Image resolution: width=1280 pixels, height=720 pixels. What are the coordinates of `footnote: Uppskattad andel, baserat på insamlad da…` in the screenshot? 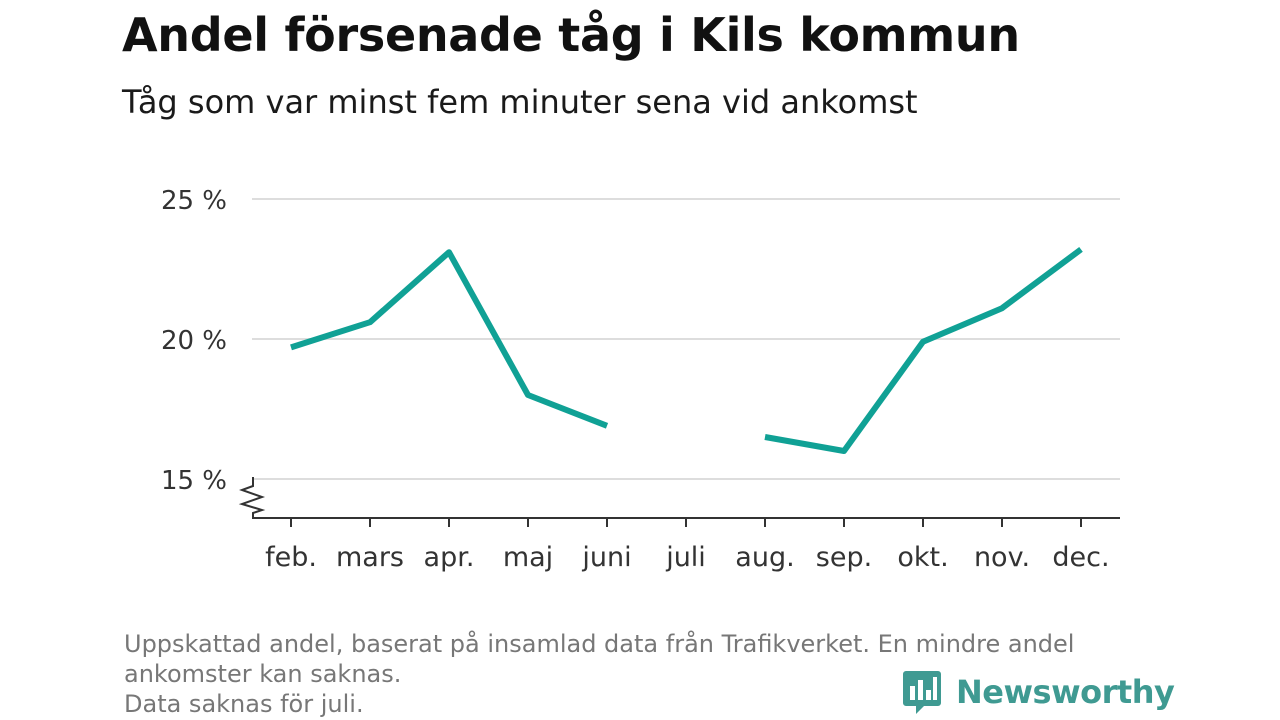 It's located at (644, 674).